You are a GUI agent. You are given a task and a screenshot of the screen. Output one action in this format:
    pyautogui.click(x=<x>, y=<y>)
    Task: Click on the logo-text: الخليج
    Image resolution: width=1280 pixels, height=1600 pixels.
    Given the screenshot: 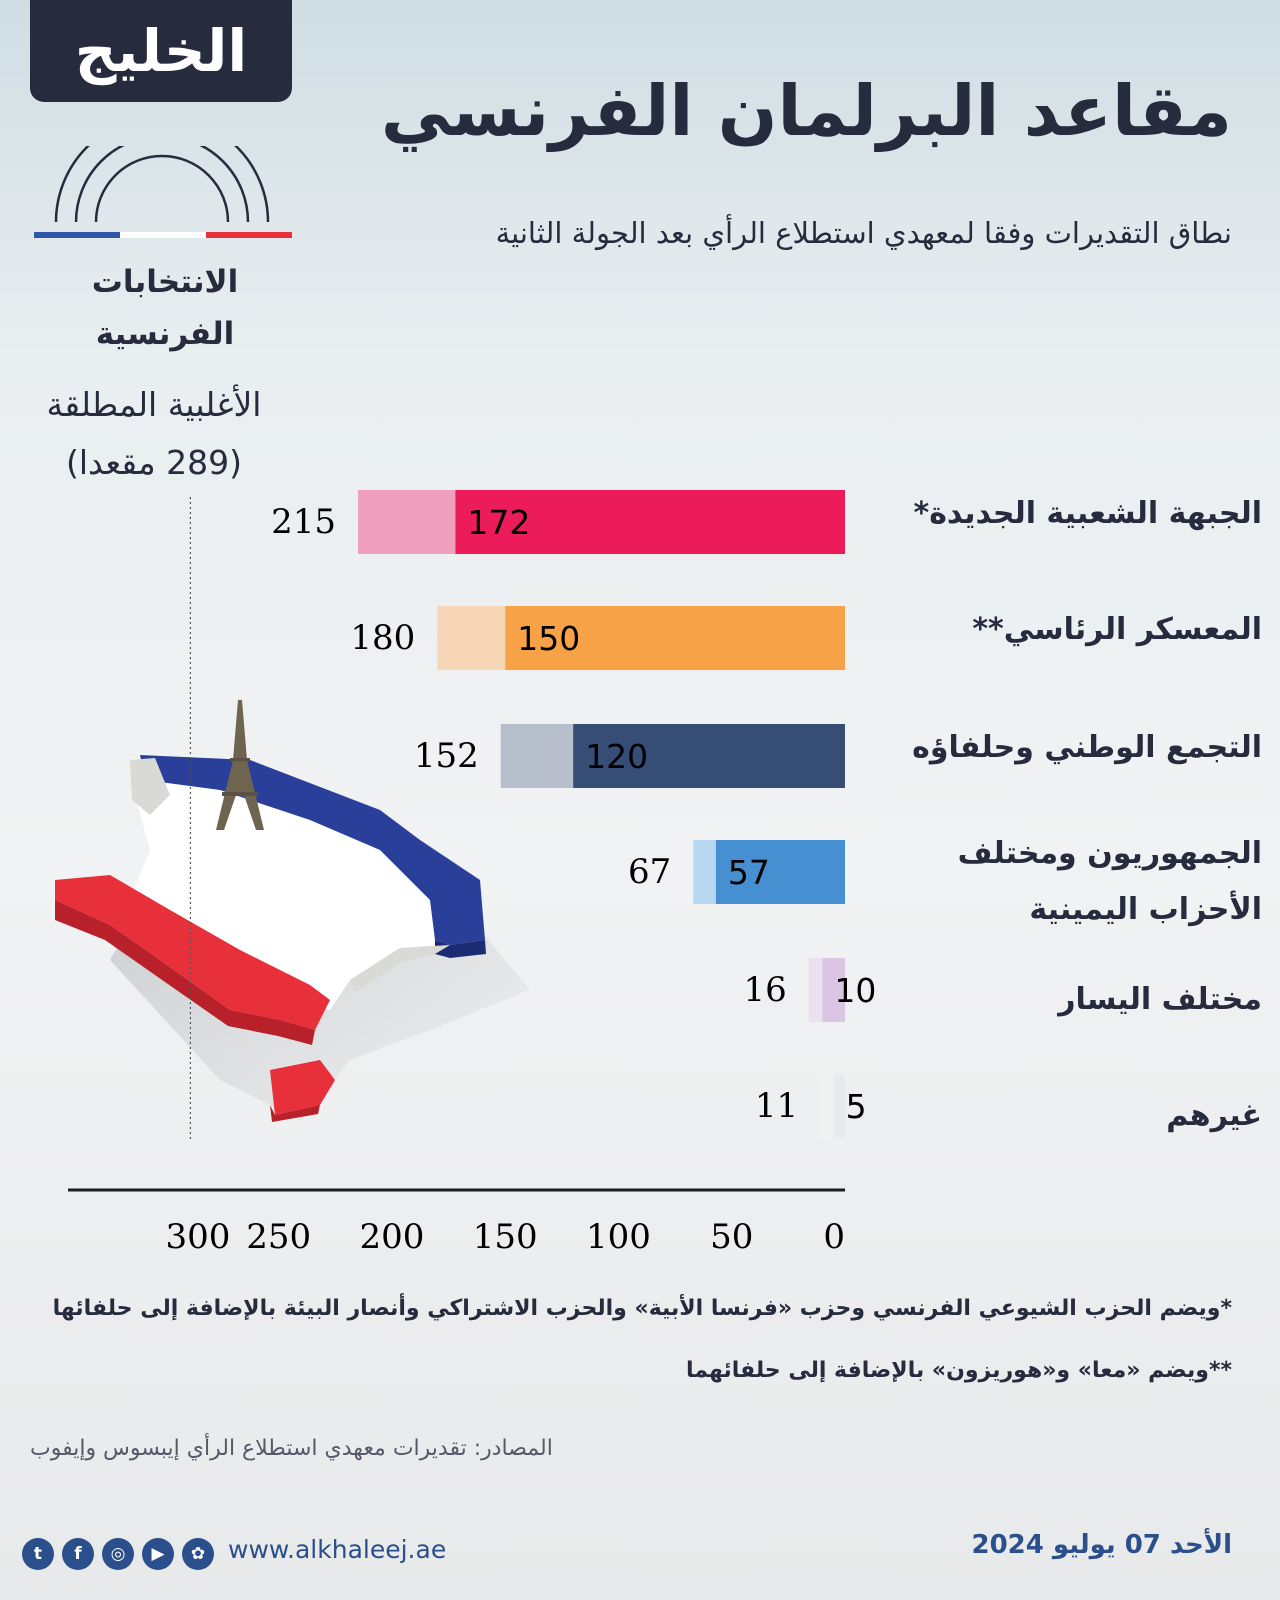 What is the action you would take?
    pyautogui.click(x=161, y=51)
    